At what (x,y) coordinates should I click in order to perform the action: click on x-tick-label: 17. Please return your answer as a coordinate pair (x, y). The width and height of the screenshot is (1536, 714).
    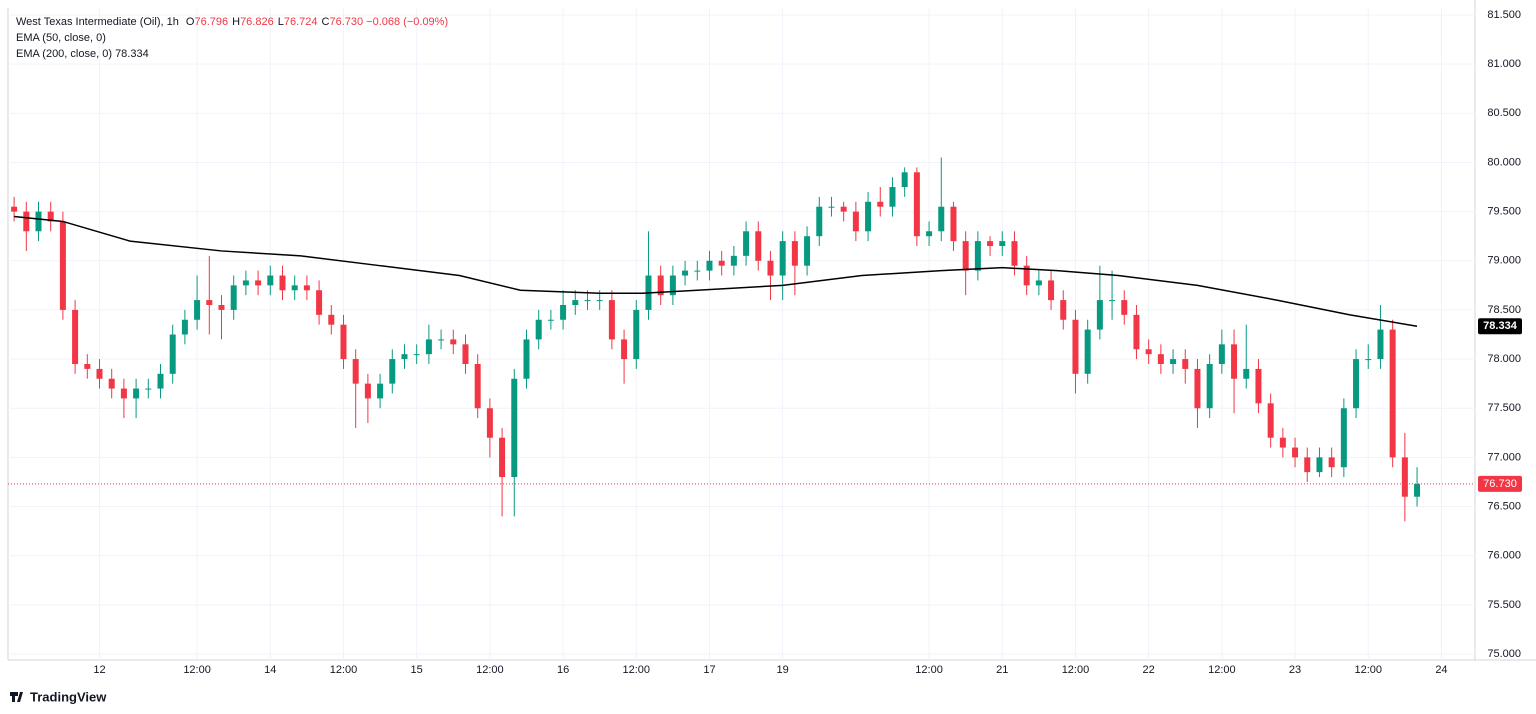
    Looking at the image, I should click on (709, 670).